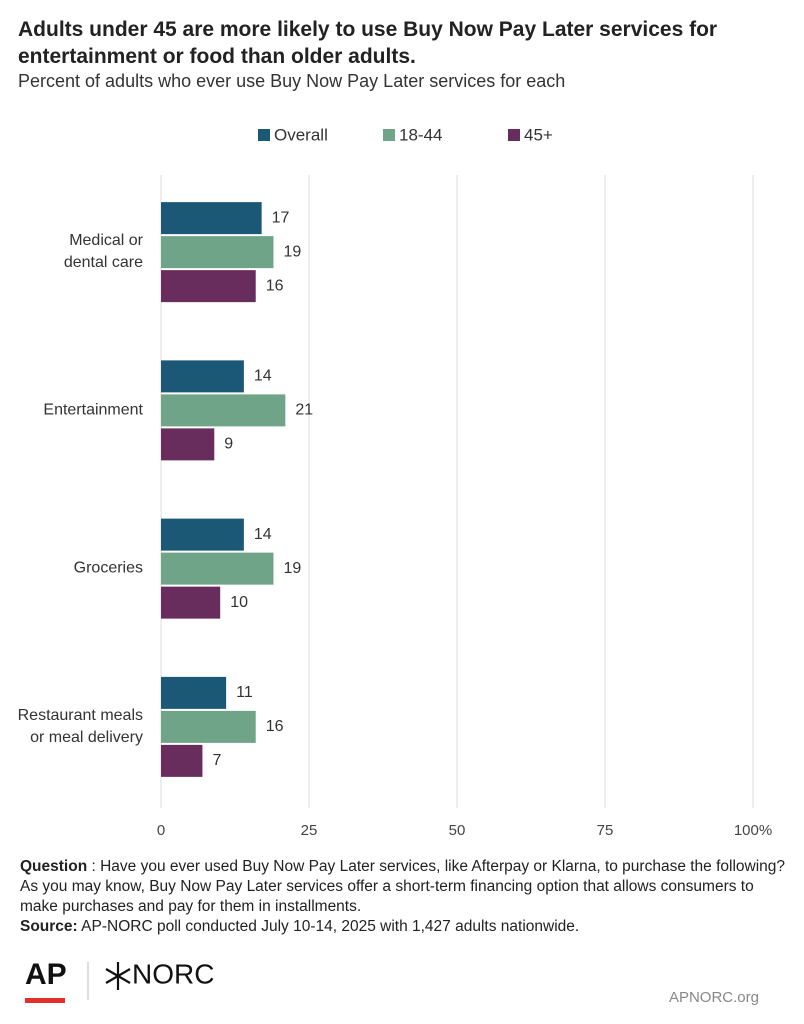 The image size is (804, 1024). What do you see at coordinates (538, 134) in the screenshot?
I see `legend-label: 45+` at bounding box center [538, 134].